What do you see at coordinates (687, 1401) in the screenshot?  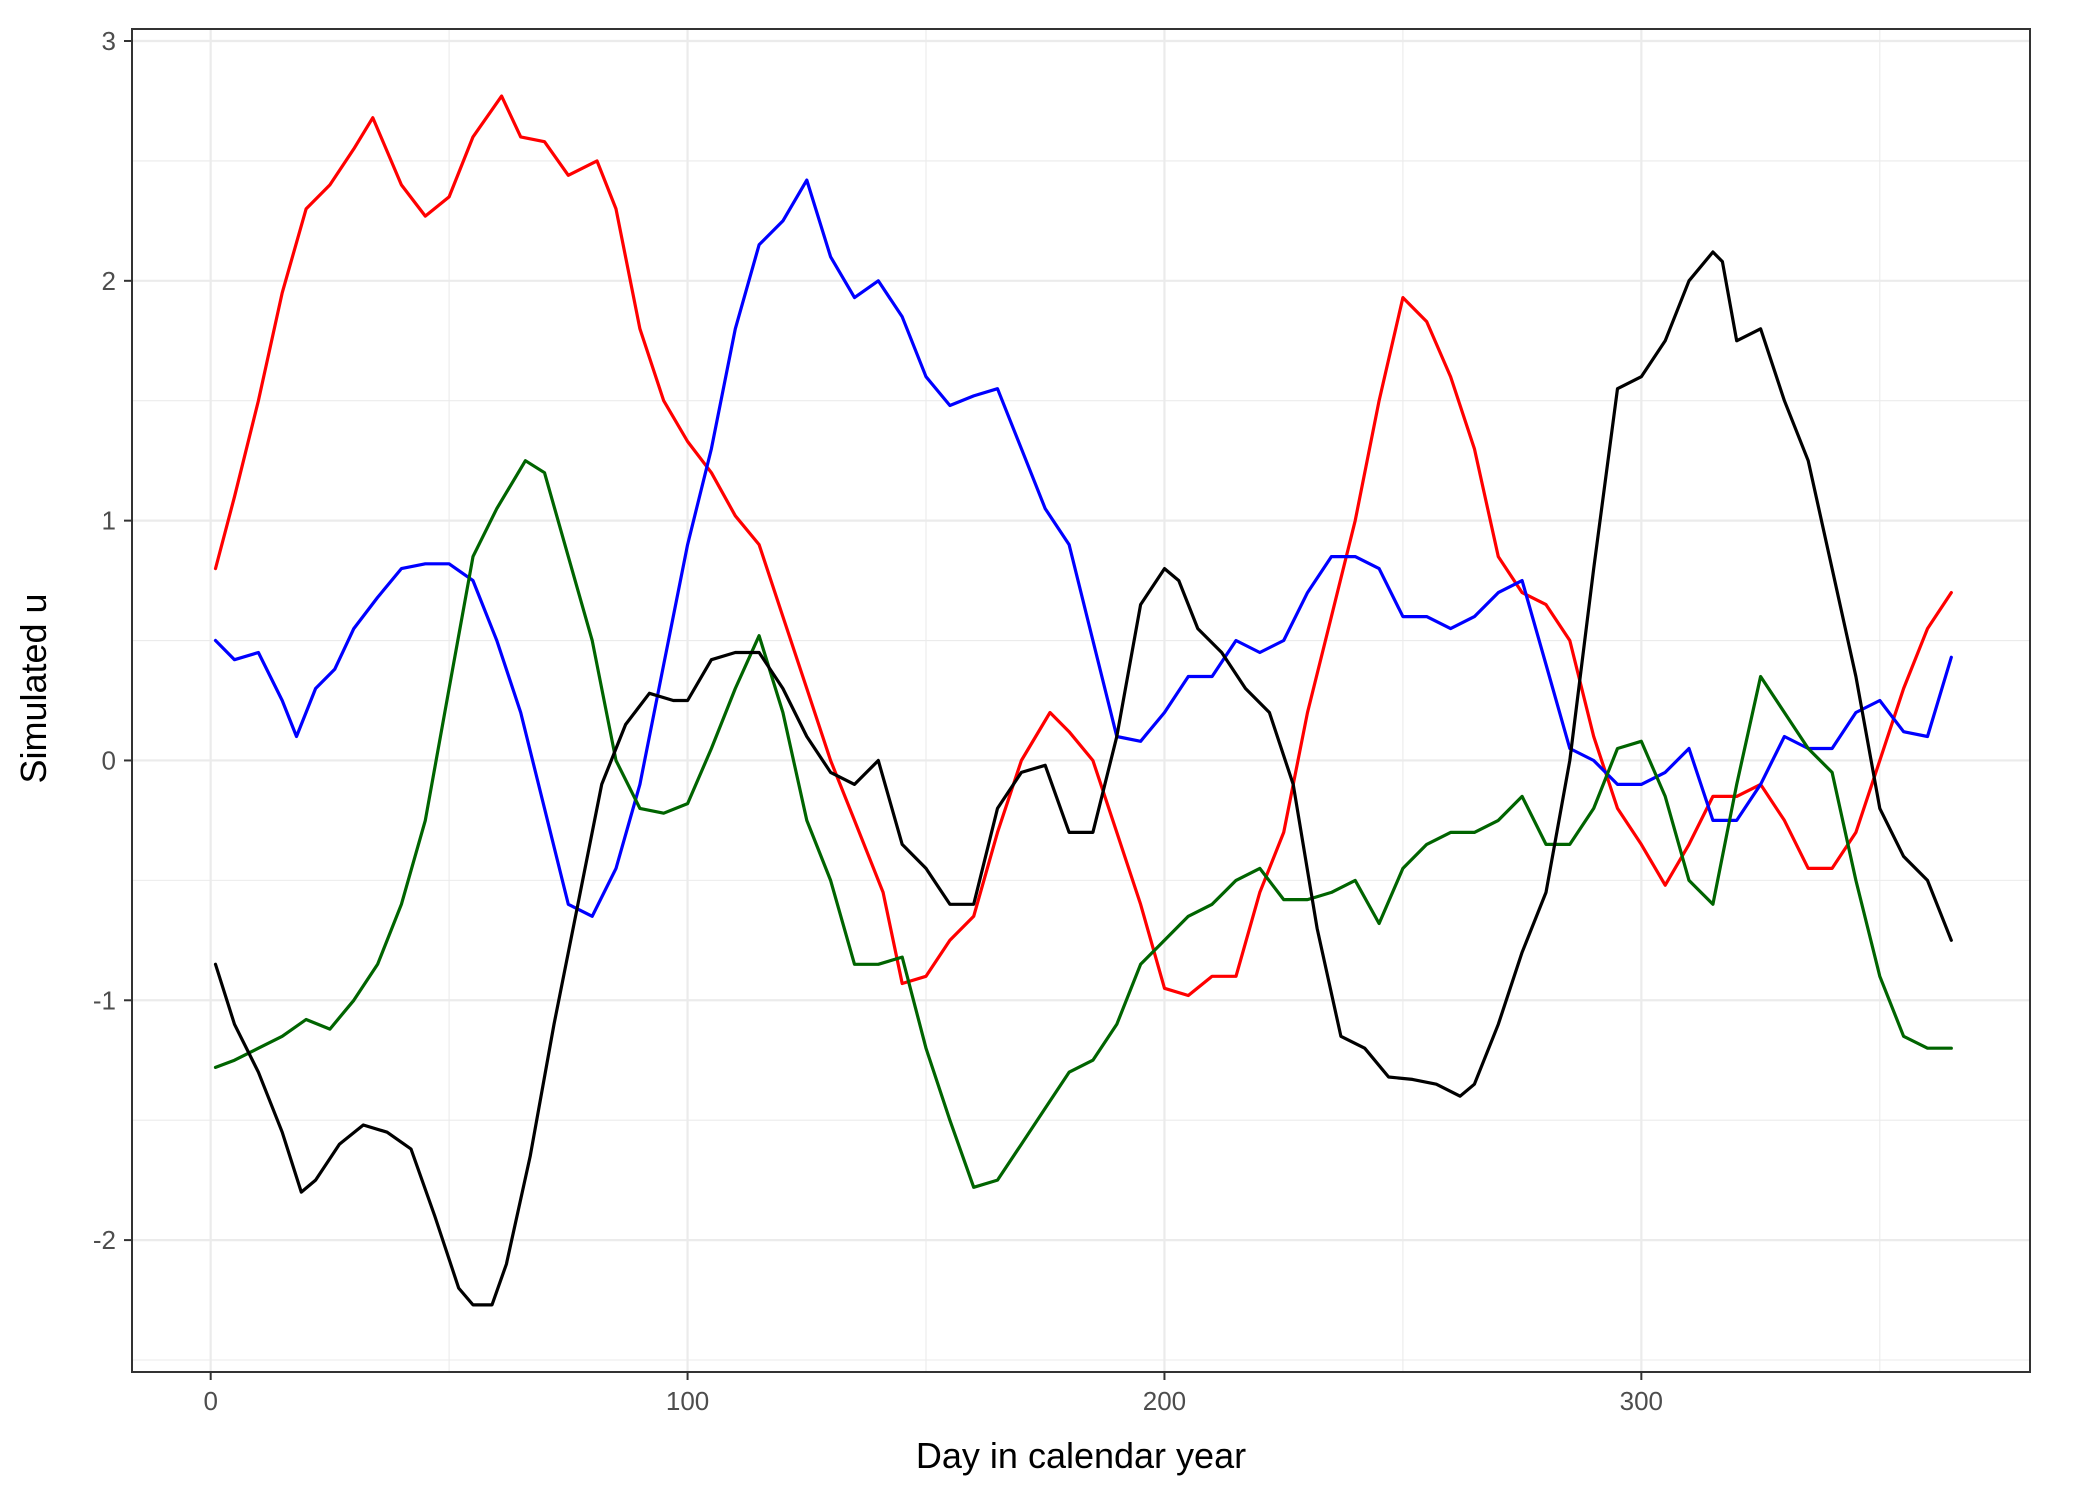 I see `x-tick-label: 100` at bounding box center [687, 1401].